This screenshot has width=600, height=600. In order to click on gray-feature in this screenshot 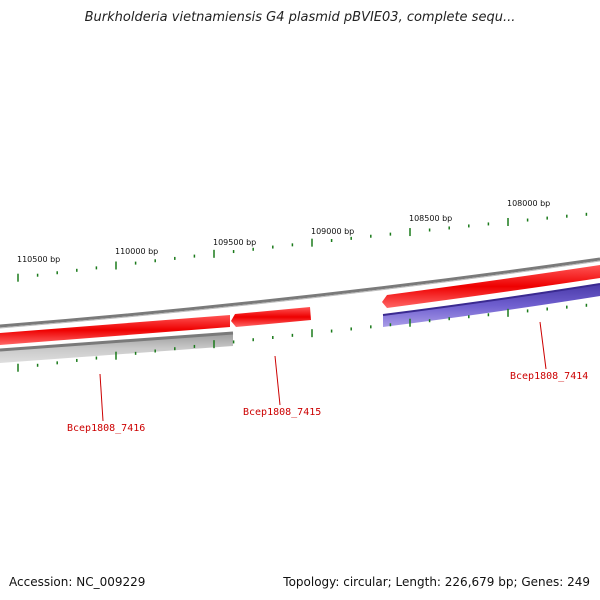, I will do `click(116, 348)`.